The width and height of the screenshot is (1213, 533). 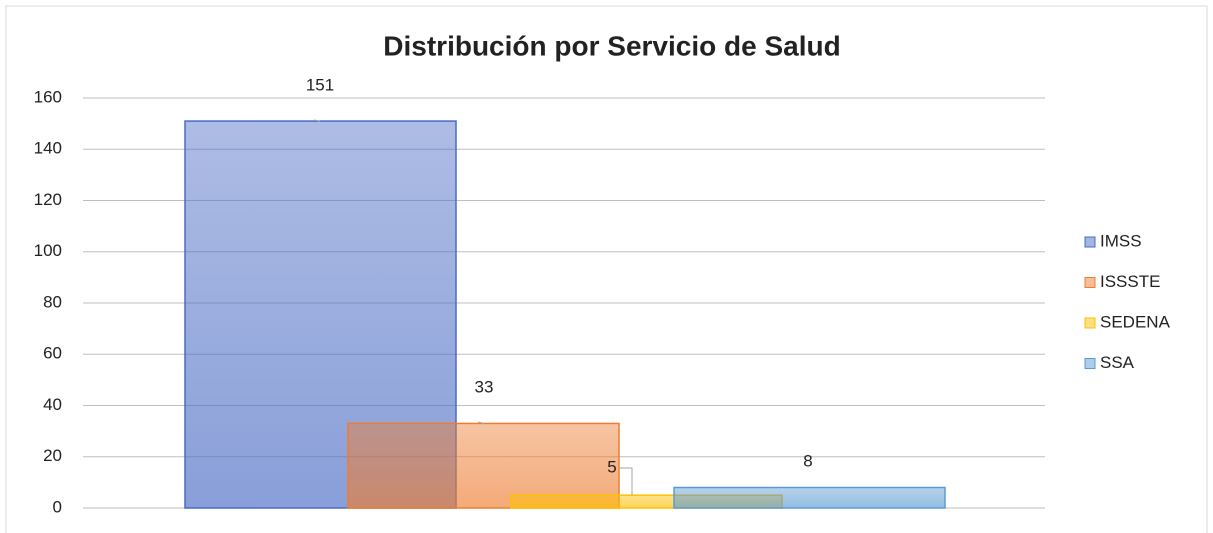 I want to click on legend-label: IMSS, so click(x=1121, y=240).